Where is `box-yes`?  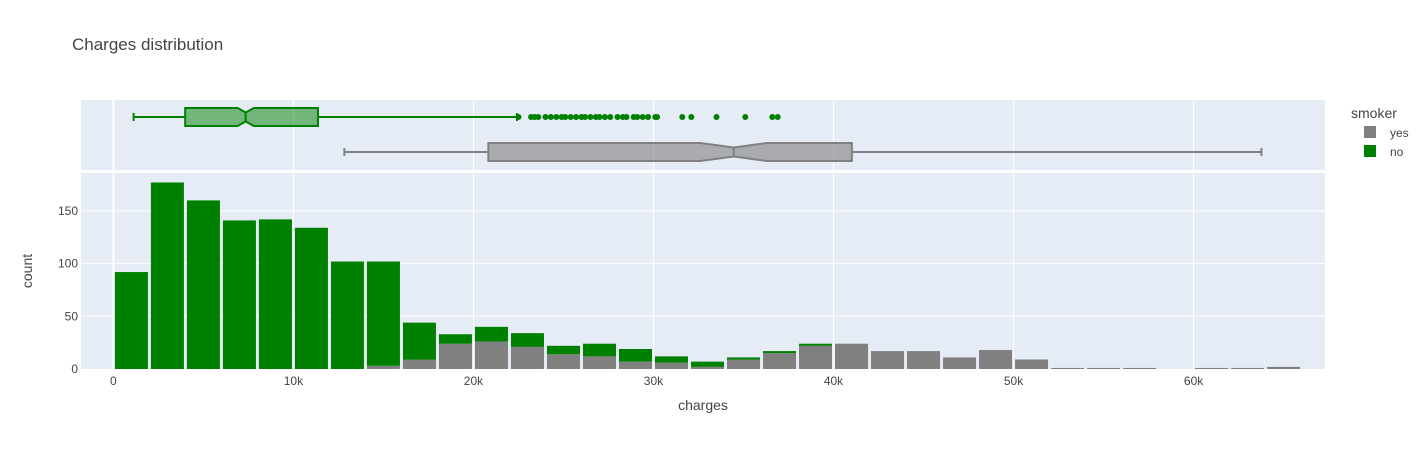 box-yes is located at coordinates (670, 152).